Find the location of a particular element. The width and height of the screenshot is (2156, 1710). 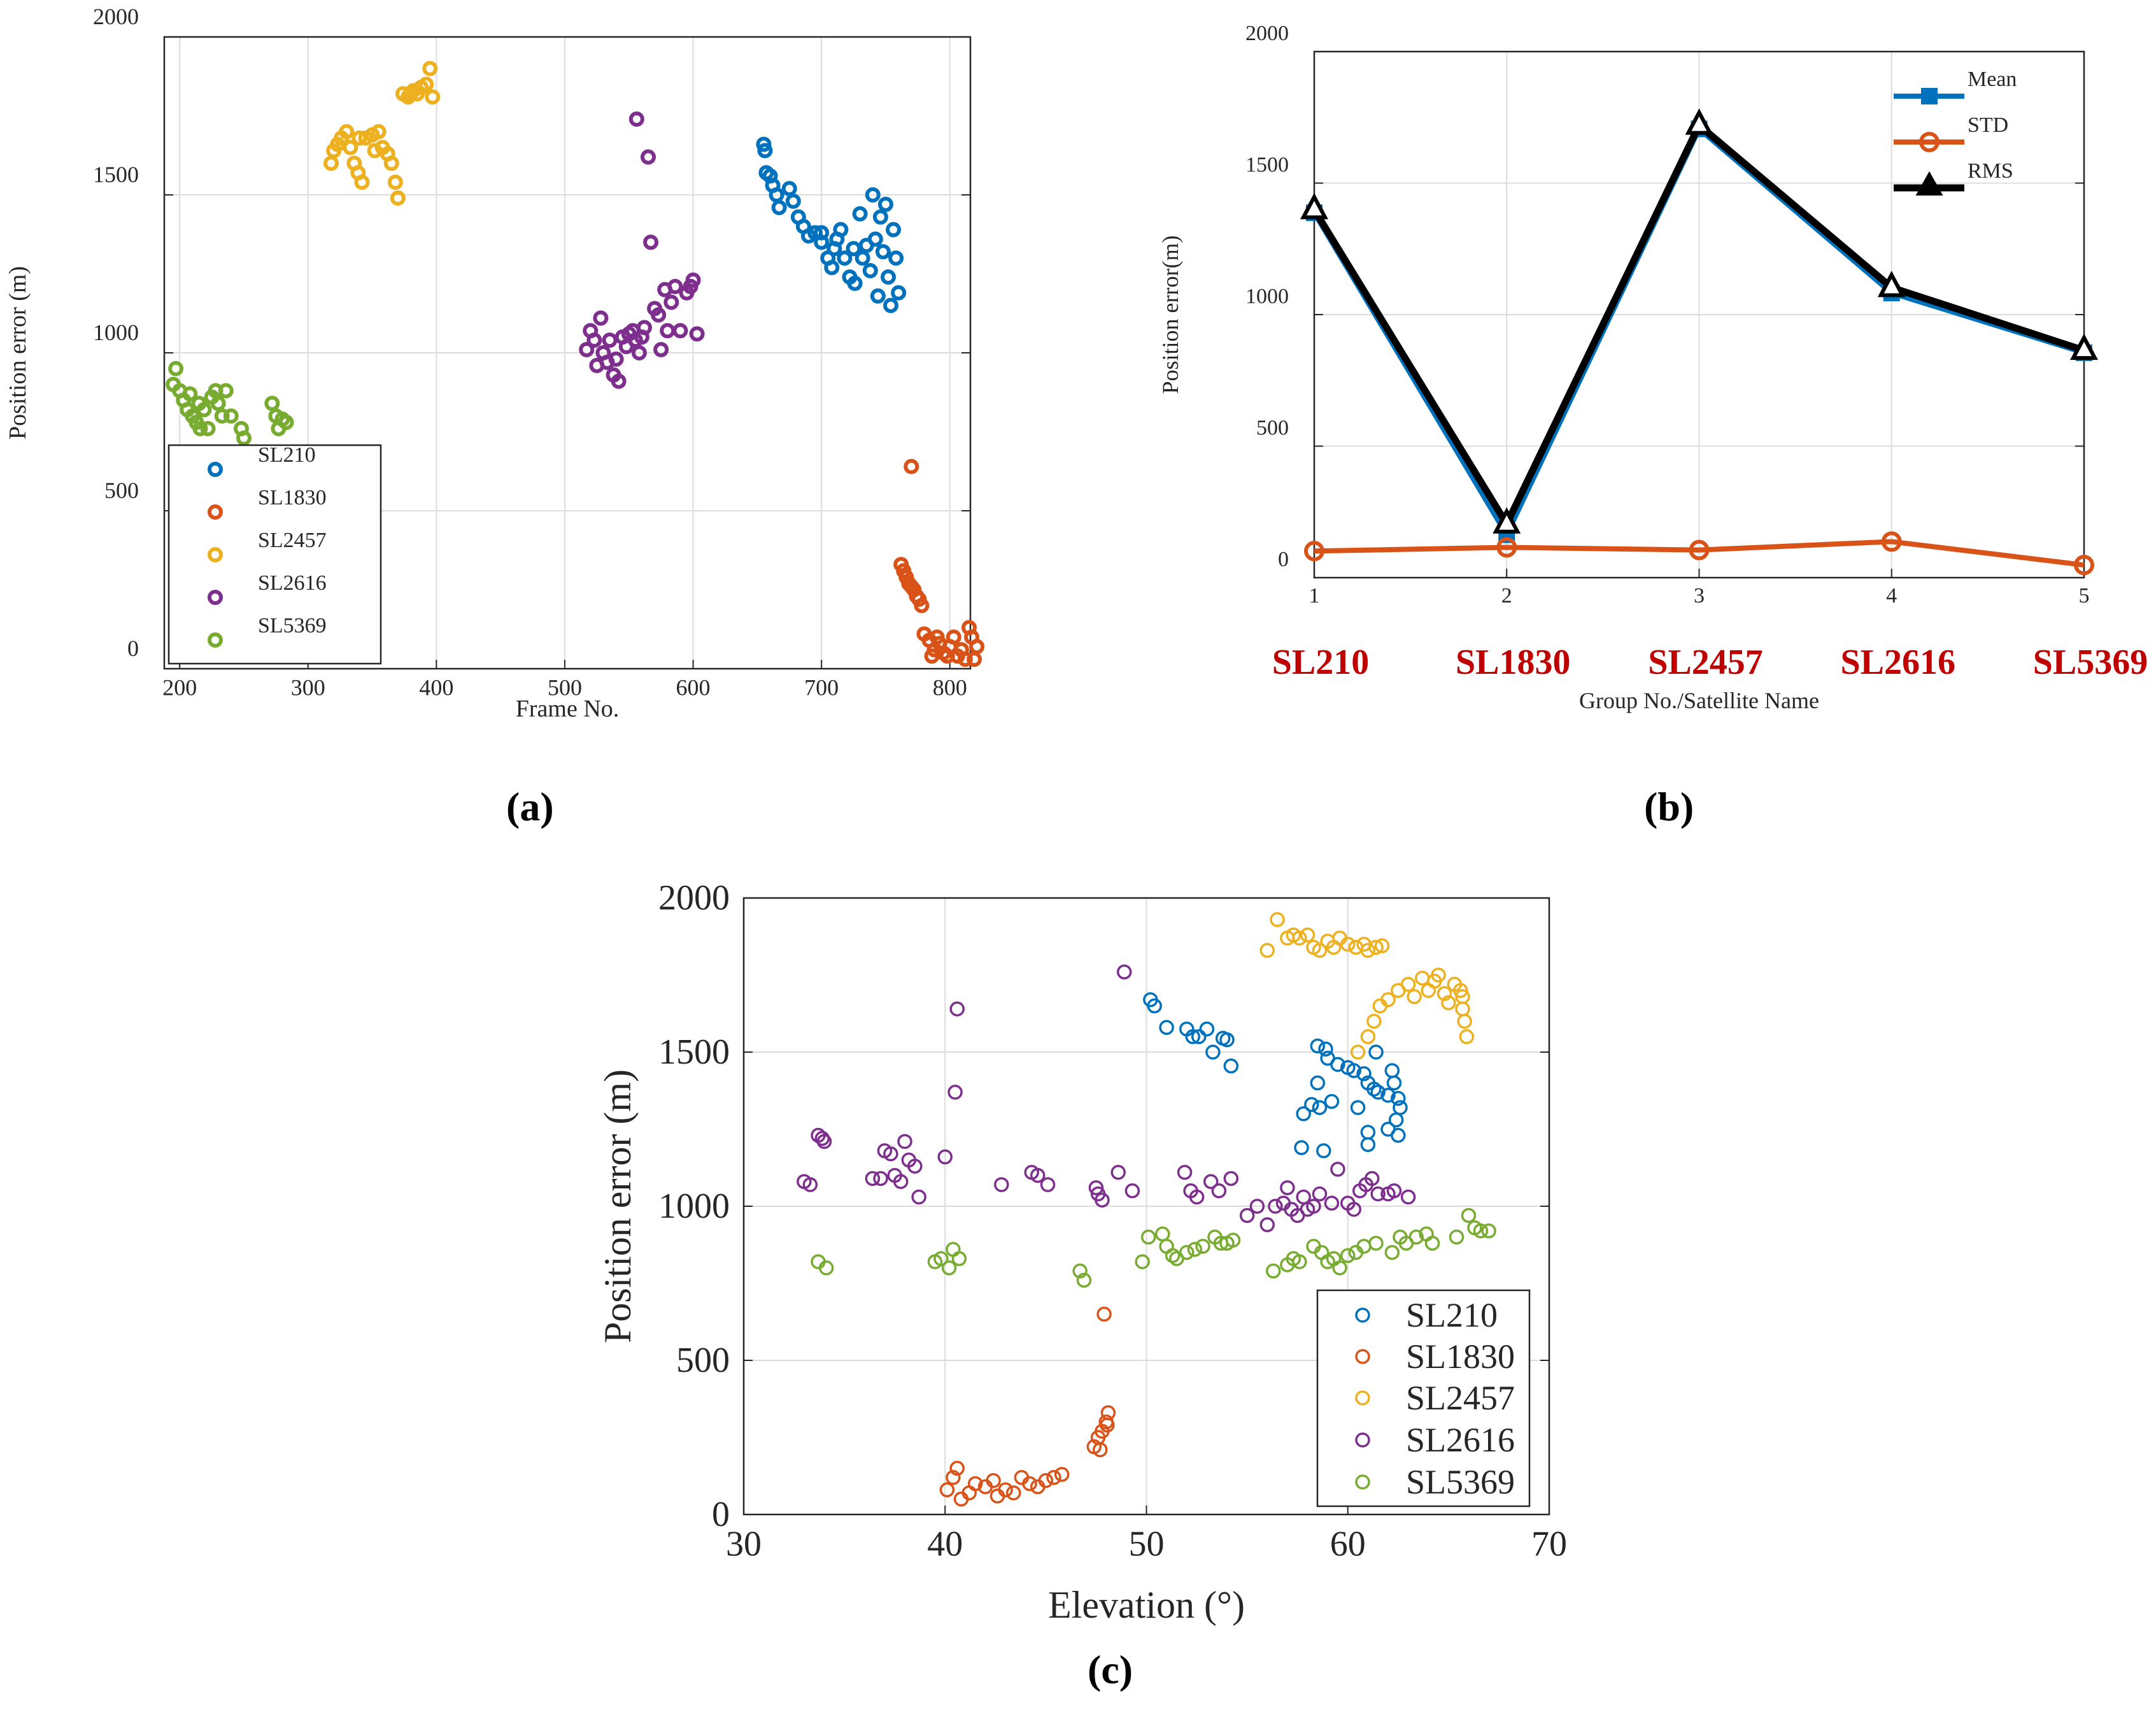

panel-label-c: (c) is located at coordinates (1110, 1669).